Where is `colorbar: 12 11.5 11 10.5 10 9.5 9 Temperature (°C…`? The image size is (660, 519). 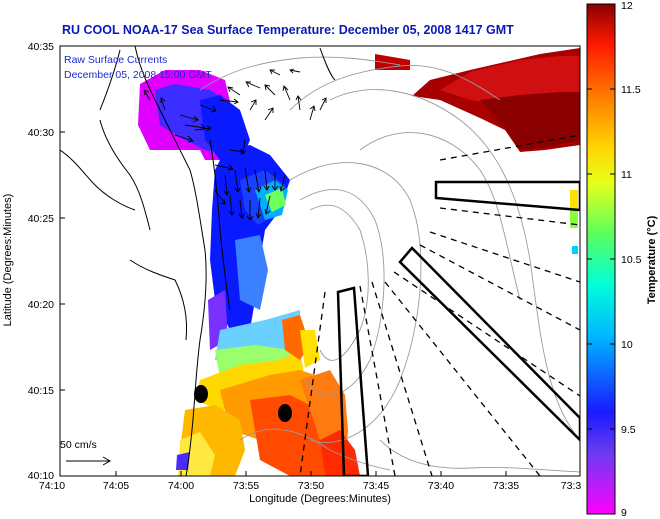 colorbar: 12 11.5 11 10.5 10 9.5 9 Temperature (°C… is located at coordinates (622, 259).